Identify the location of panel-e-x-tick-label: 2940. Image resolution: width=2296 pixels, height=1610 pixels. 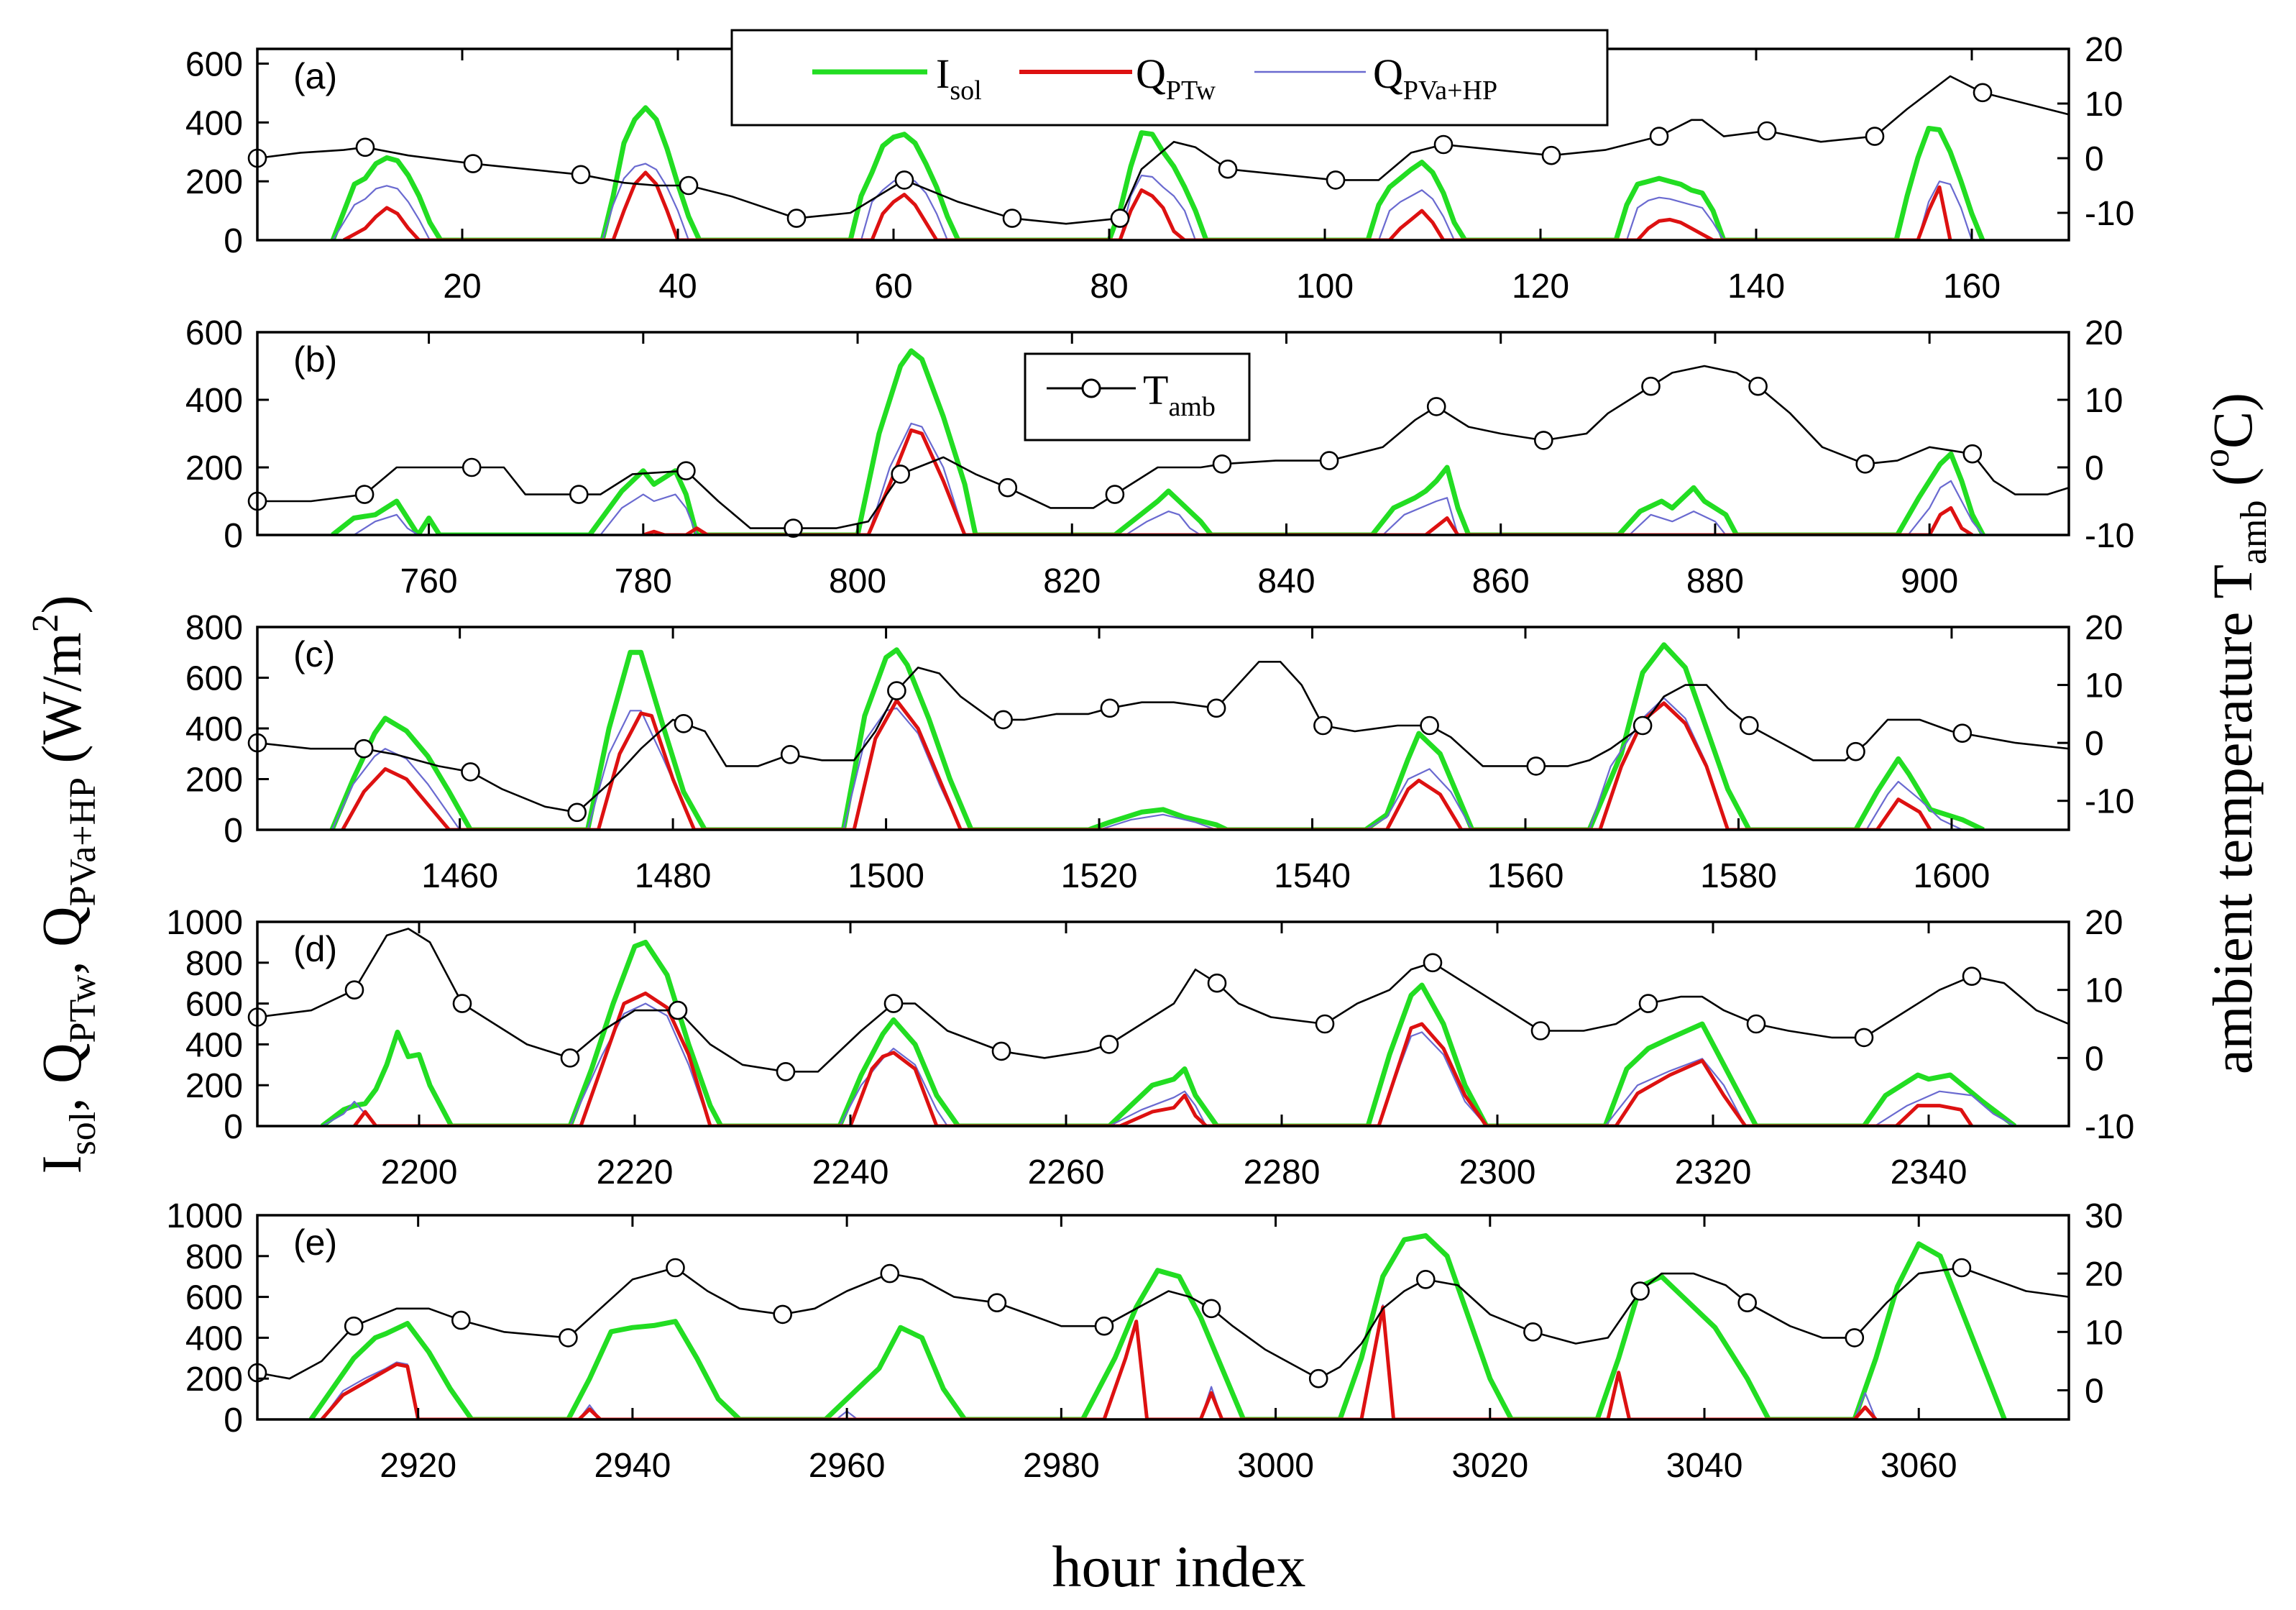
(632, 1466).